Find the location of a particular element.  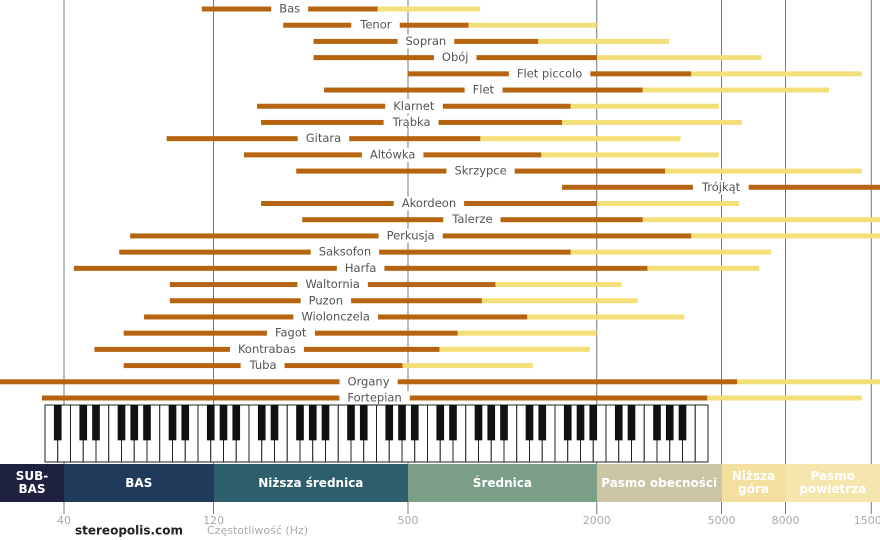

instrument-label: Perkusja is located at coordinates (411, 235).